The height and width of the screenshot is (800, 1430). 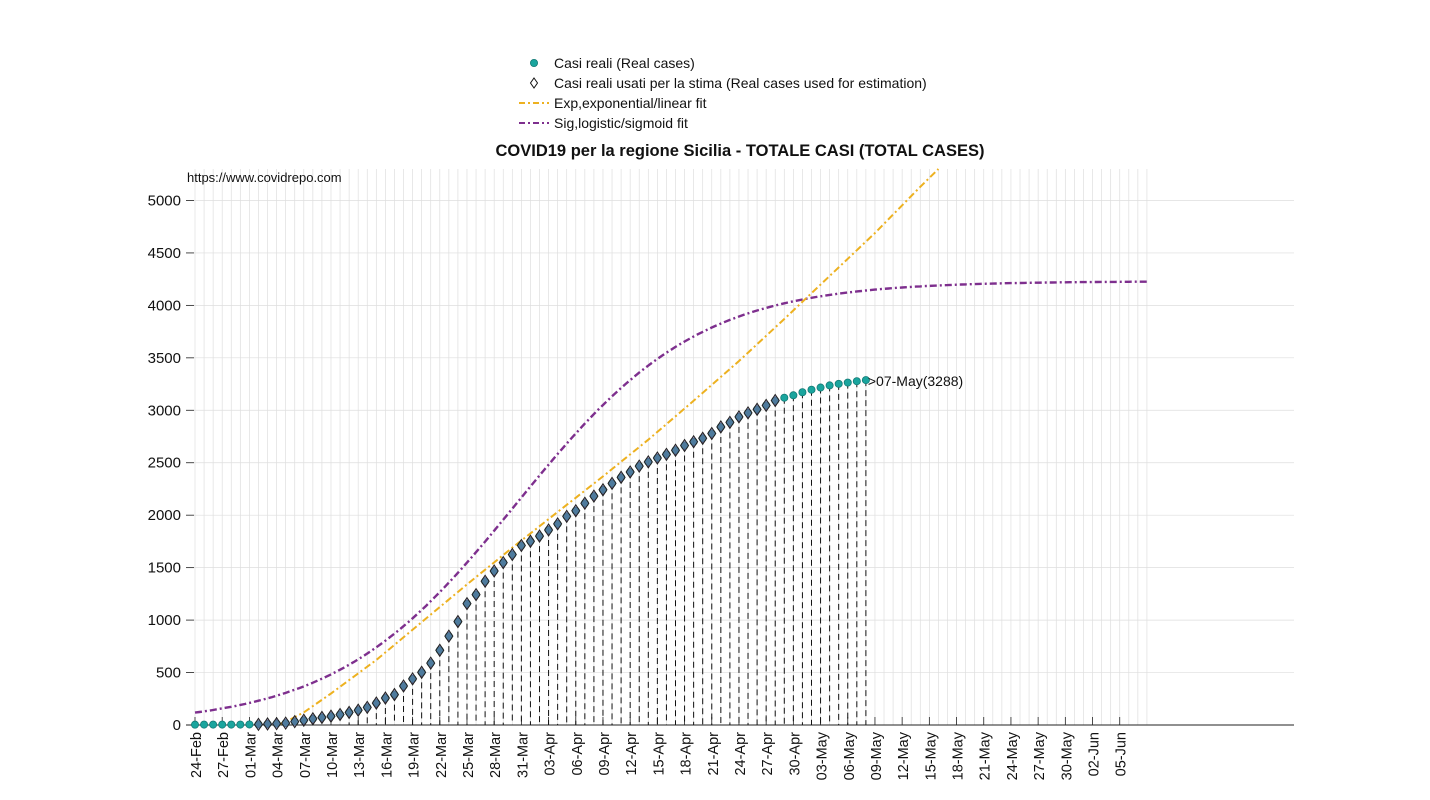 I want to click on x-tick-label: 09-May, so click(x=877, y=755).